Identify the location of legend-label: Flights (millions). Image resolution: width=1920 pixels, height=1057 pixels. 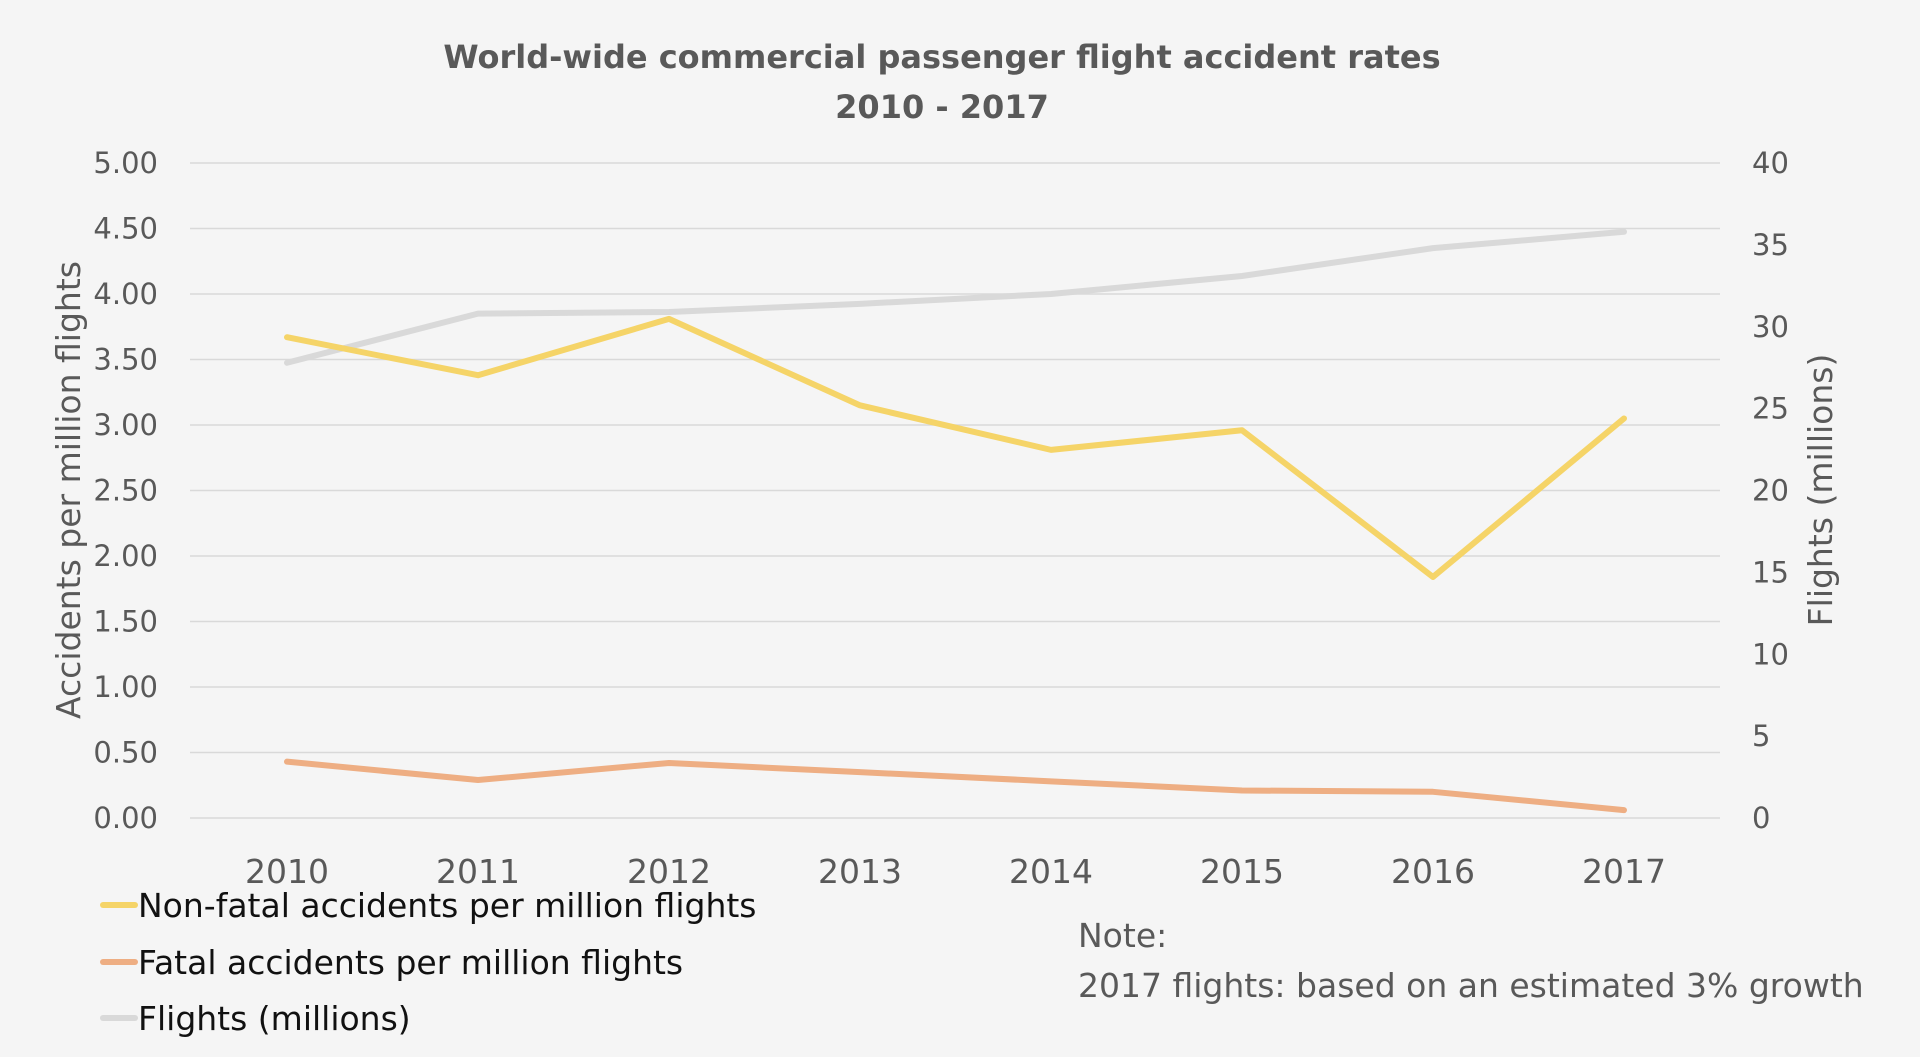
(274, 1018).